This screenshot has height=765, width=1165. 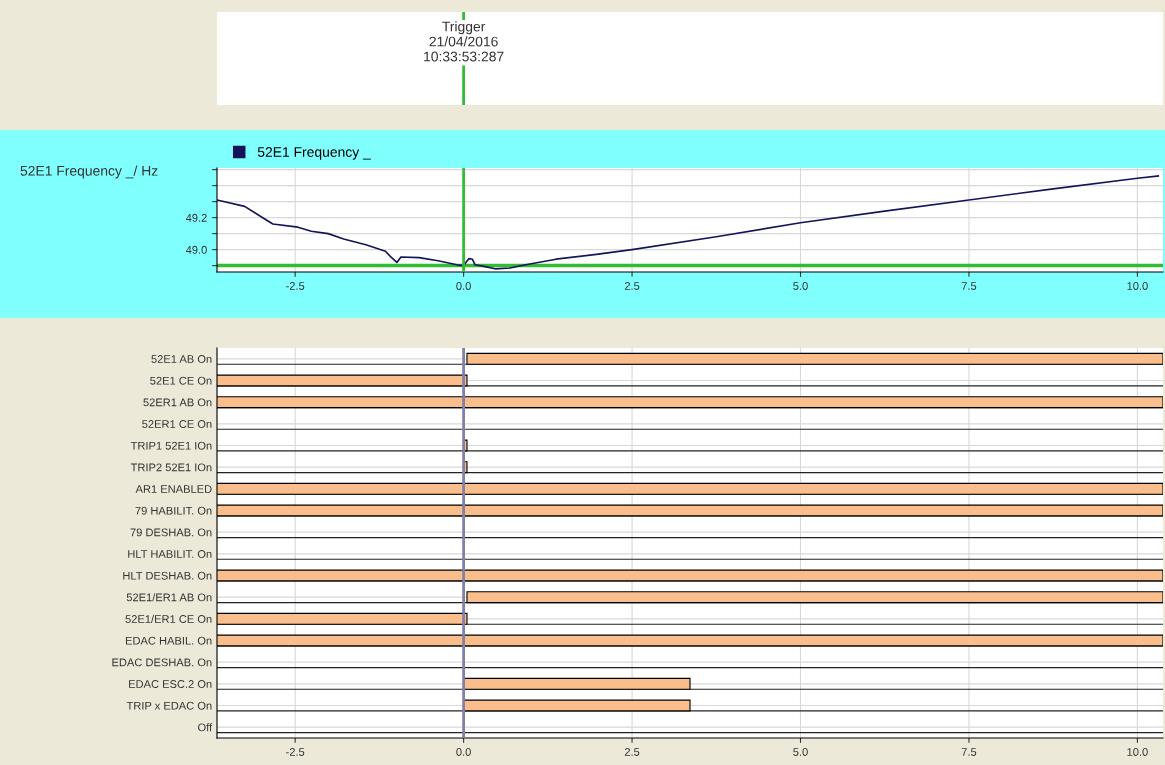 What do you see at coordinates (167, 575) in the screenshot?
I see `y-tick-label: HLT DESHAB. On` at bounding box center [167, 575].